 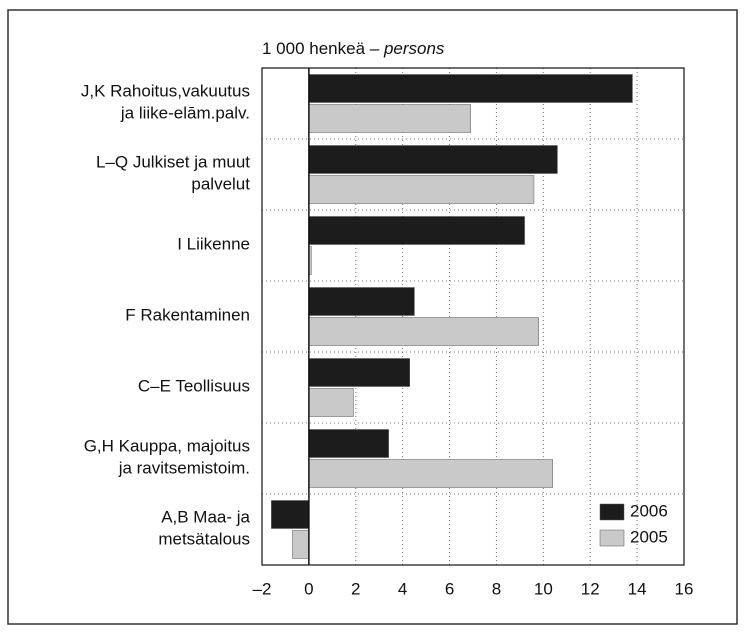 What do you see at coordinates (185, 113) in the screenshot?
I see `label-line: ja liike-elām.palv.` at bounding box center [185, 113].